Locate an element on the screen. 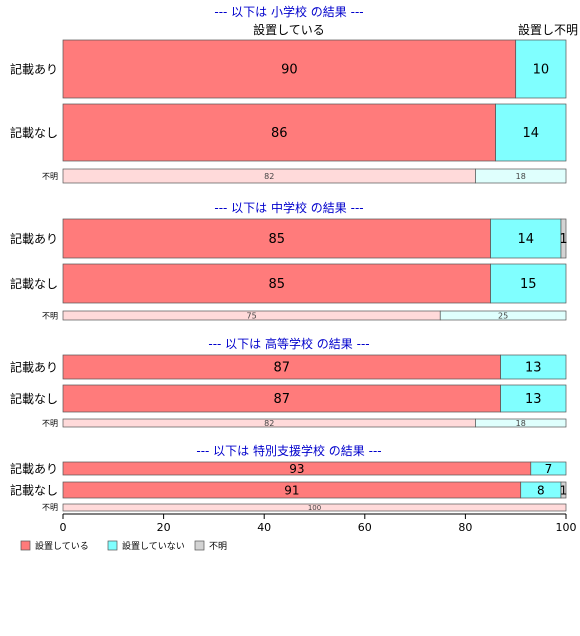  data-label: 91 is located at coordinates (291, 490).